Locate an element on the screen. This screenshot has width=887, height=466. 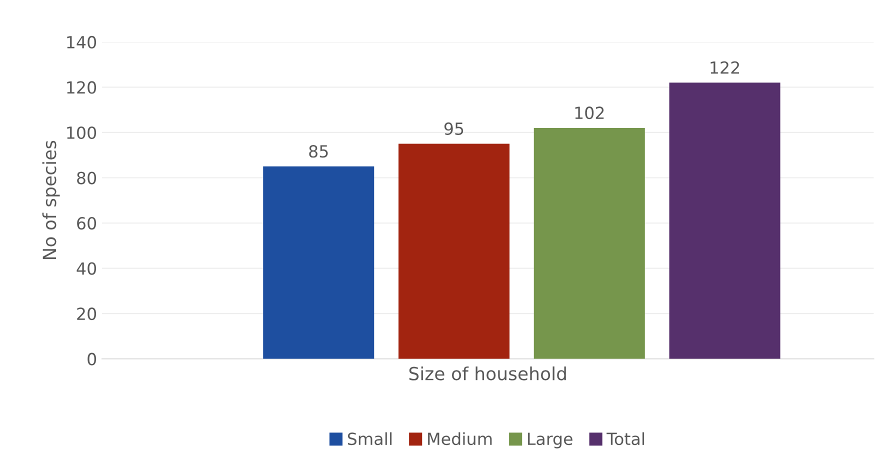
y-tick-label: 100 is located at coordinates (81, 133).